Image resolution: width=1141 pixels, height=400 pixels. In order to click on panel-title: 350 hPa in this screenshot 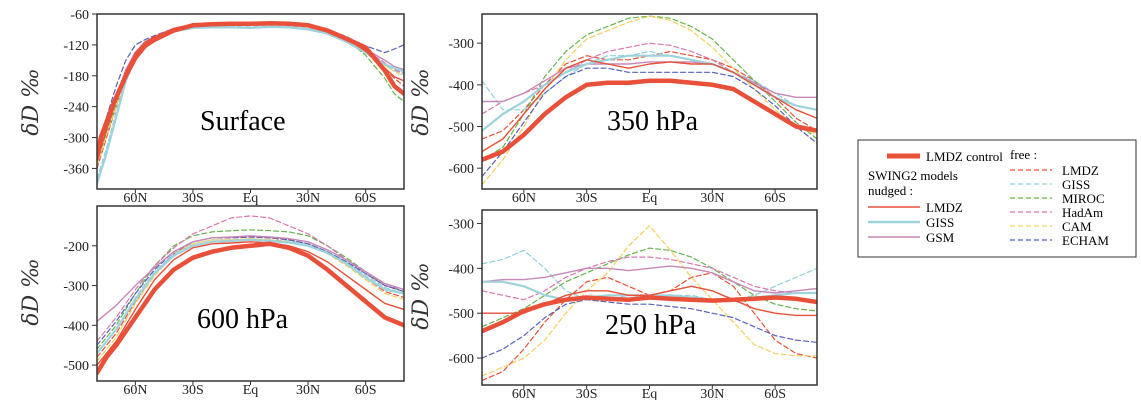, I will do `click(653, 121)`.